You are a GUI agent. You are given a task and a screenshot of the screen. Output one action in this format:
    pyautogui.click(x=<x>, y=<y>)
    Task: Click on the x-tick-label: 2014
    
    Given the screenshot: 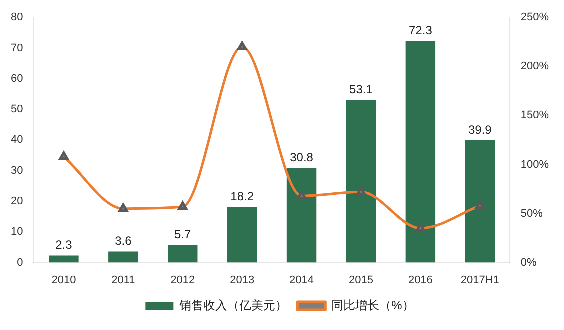 What is the action you would take?
    pyautogui.click(x=302, y=280)
    